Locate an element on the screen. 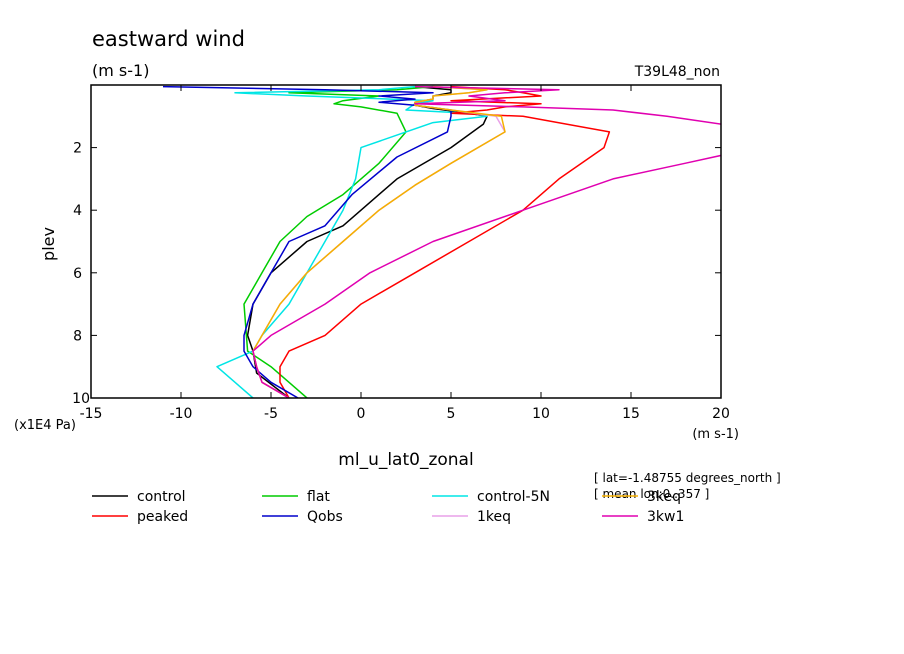 The height and width of the screenshot is (654, 904). y-tick-label: 2 is located at coordinates (77, 149).